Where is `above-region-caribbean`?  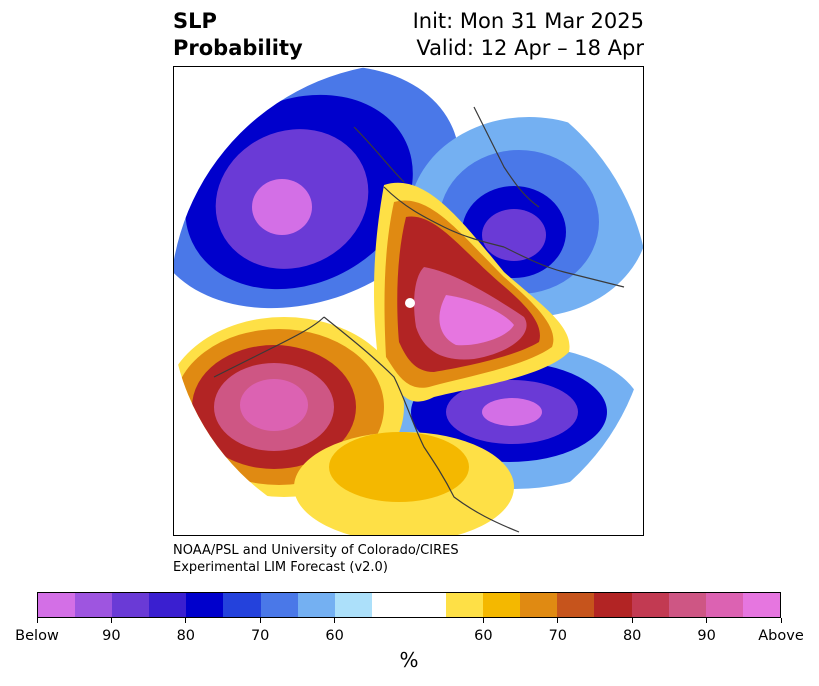 above-region-caribbean is located at coordinates (404, 483).